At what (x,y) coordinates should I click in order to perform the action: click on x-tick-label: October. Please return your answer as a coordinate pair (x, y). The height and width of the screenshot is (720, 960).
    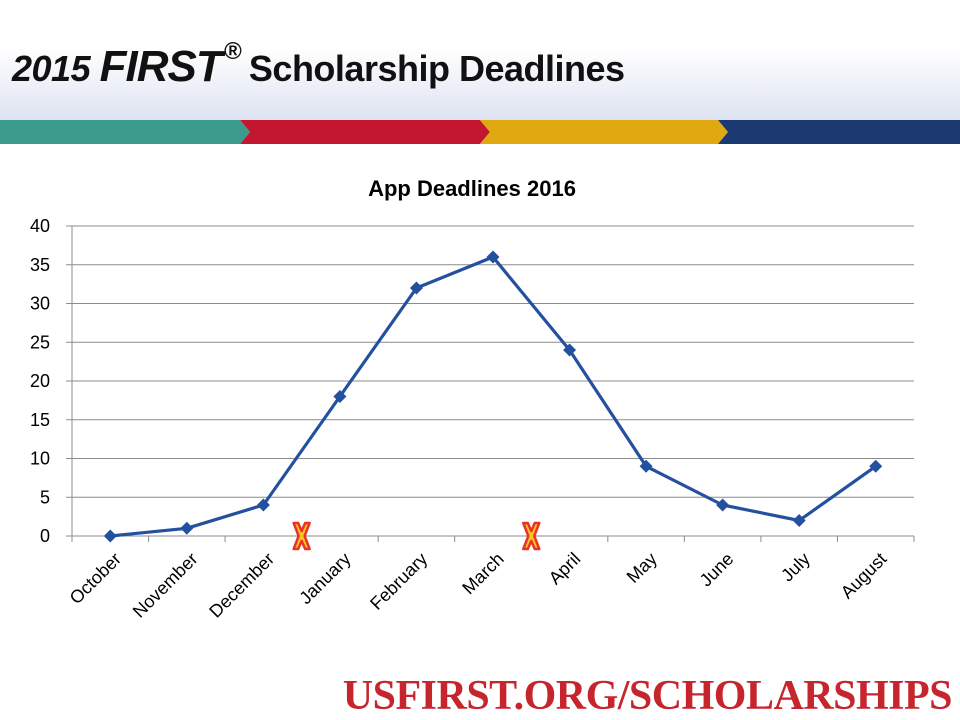
    Looking at the image, I should click on (95, 578).